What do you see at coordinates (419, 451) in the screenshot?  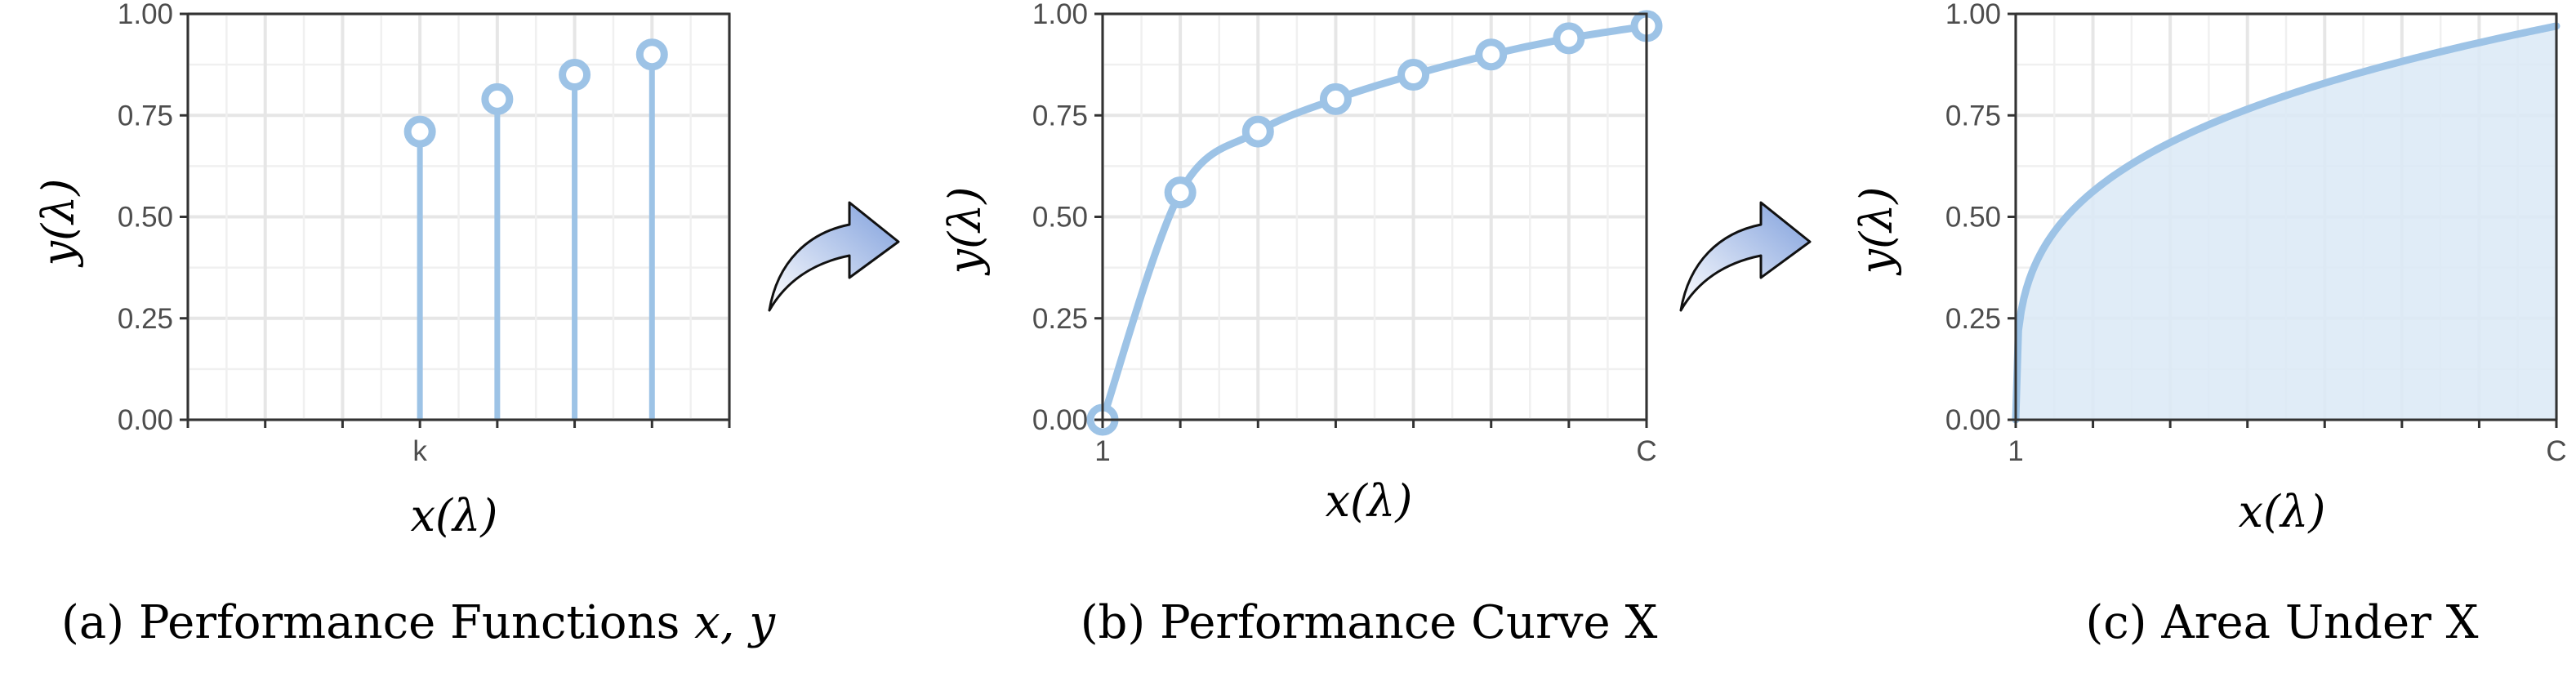 I see `x-tick-label: k` at bounding box center [419, 451].